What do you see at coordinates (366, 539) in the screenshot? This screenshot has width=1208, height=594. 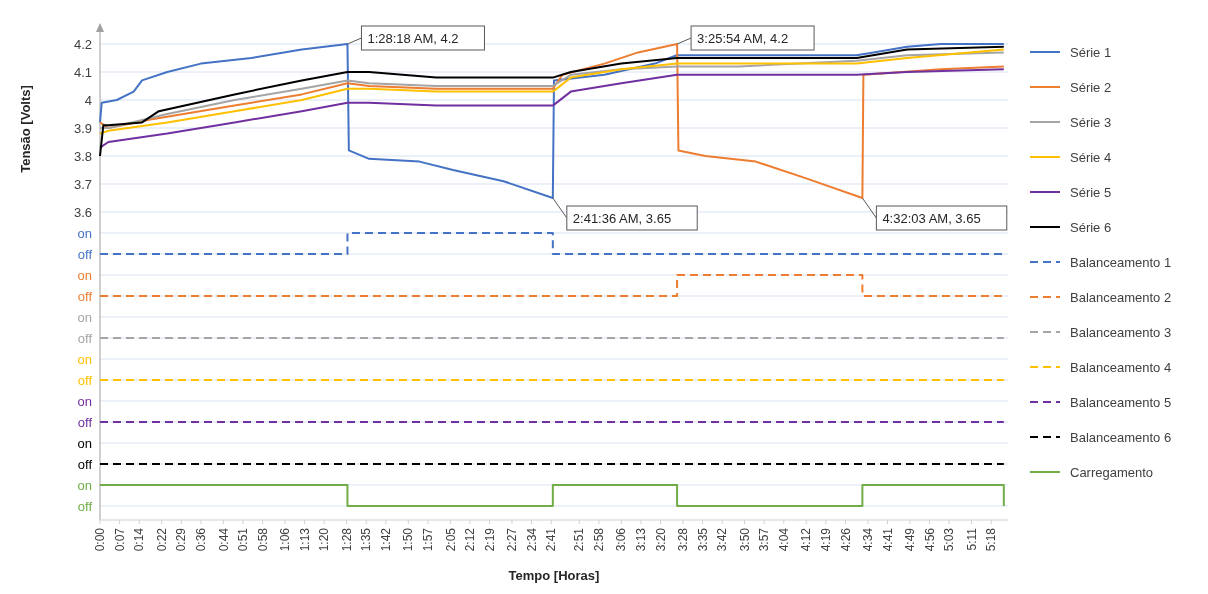 I see `x-tick-label: 1:35` at bounding box center [366, 539].